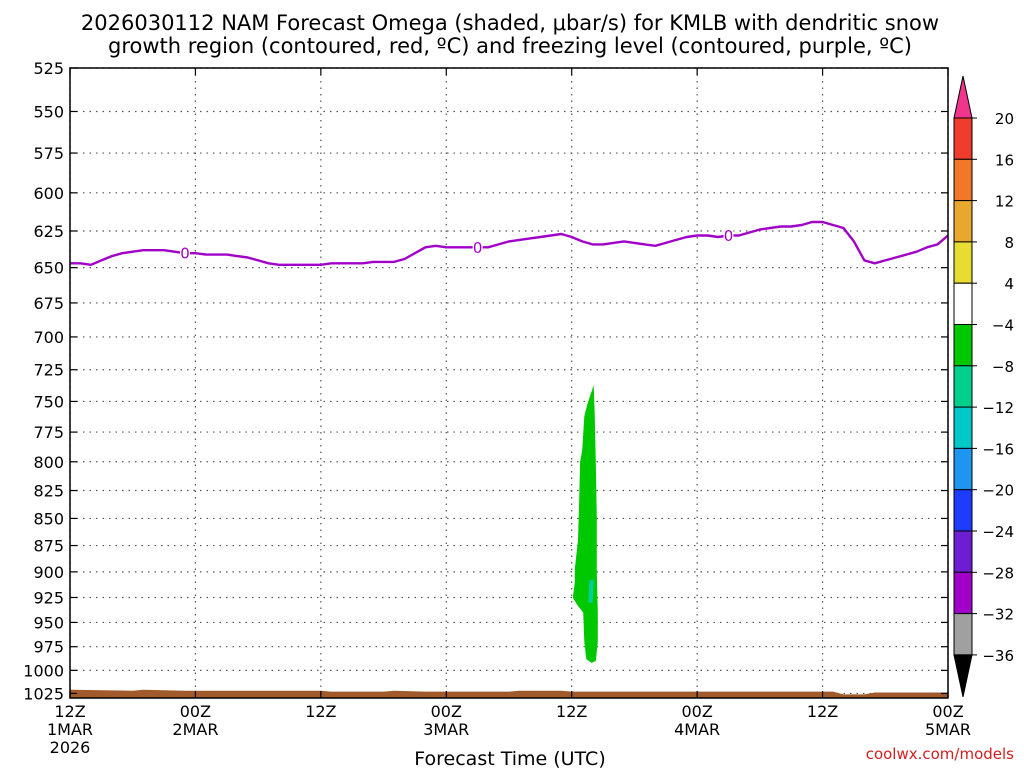 Image resolution: width=1024 pixels, height=768 pixels. Describe the element at coordinates (48, 597) in the screenshot. I see `y-tick-label: 925` at that location.